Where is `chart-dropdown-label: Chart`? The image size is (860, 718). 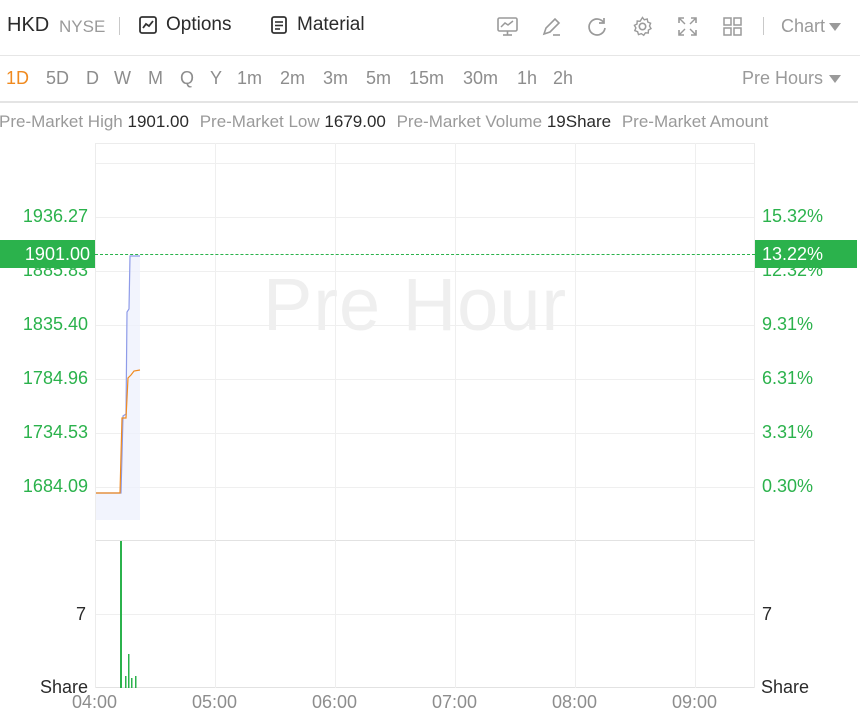 chart-dropdown-label: Chart is located at coordinates (803, 26).